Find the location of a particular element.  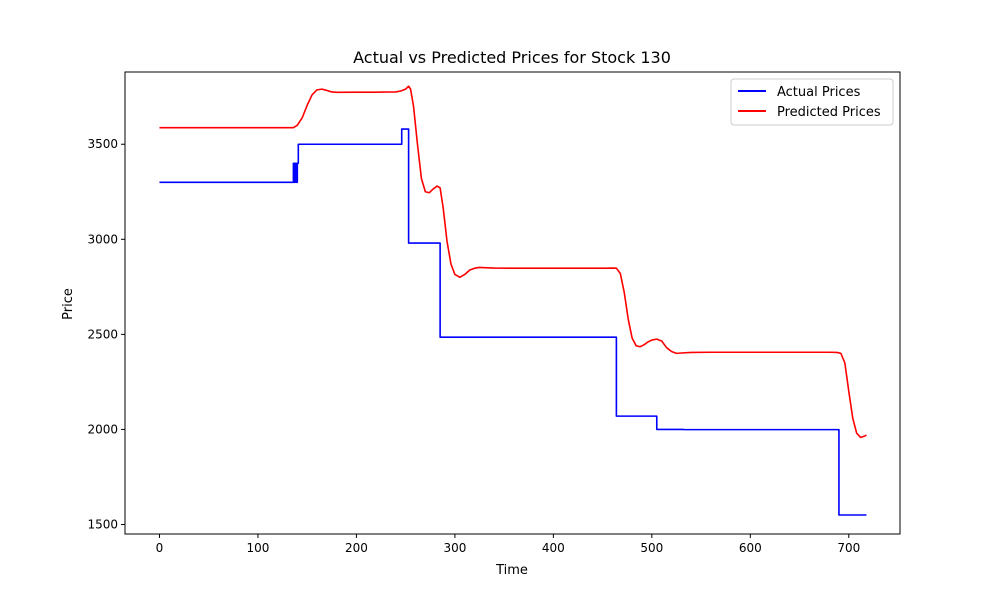

y-tick-label: 3000 is located at coordinates (102, 239).